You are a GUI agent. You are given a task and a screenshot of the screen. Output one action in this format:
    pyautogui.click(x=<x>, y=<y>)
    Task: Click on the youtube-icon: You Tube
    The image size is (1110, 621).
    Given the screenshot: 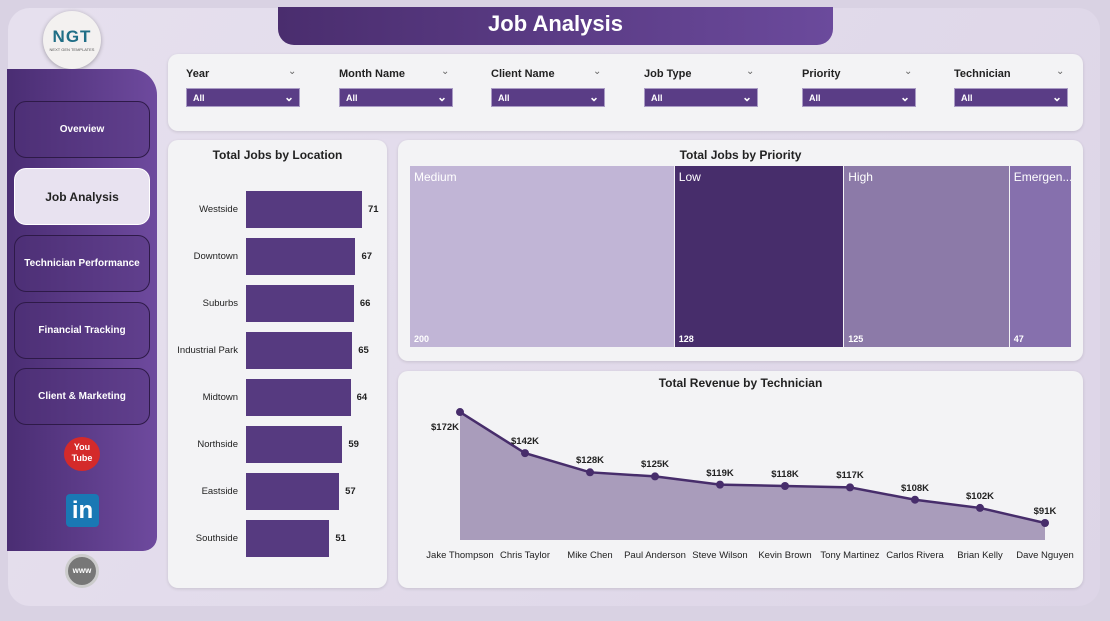 What is the action you would take?
    pyautogui.click(x=82, y=454)
    